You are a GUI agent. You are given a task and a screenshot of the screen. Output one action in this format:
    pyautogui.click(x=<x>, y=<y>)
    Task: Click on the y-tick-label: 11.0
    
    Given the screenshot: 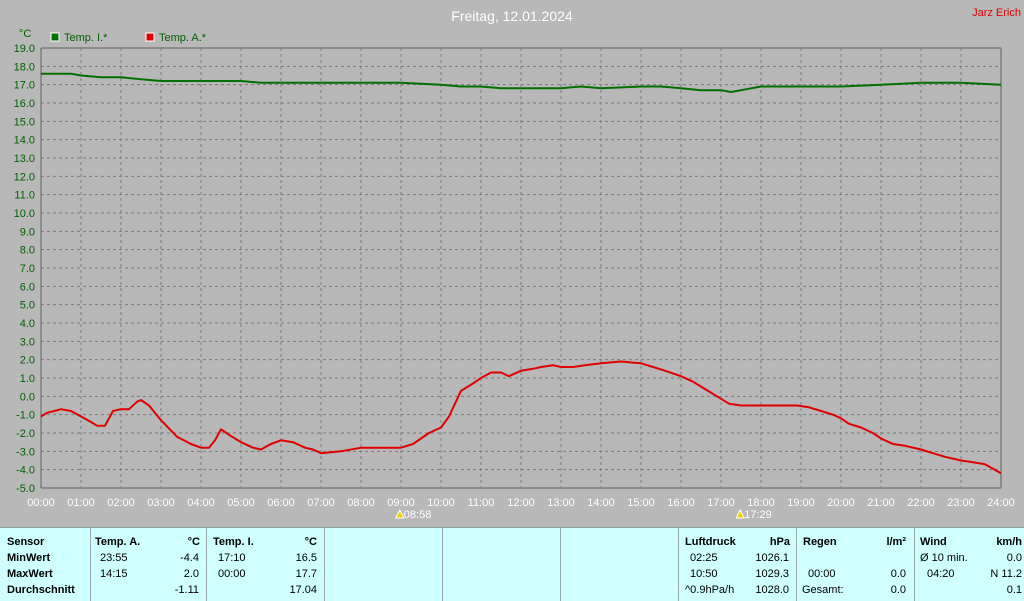 What is the action you would take?
    pyautogui.click(x=24, y=196)
    